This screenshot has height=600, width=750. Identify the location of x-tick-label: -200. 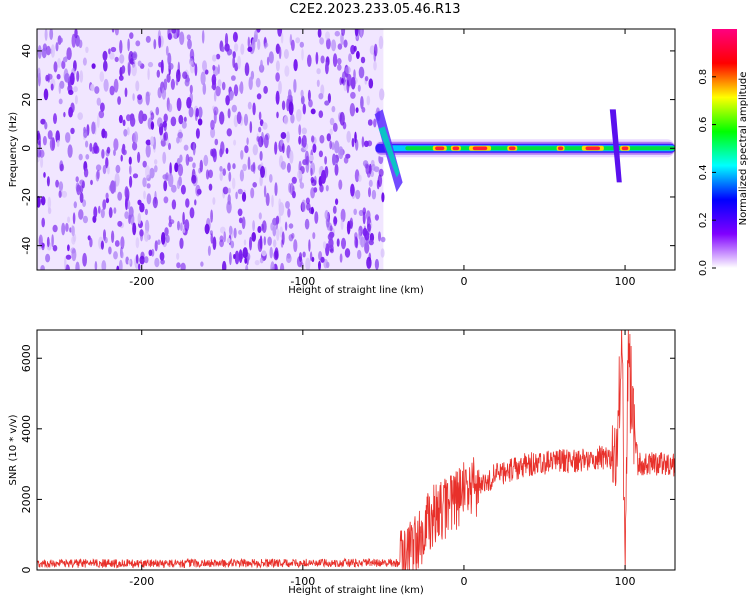
(141, 581).